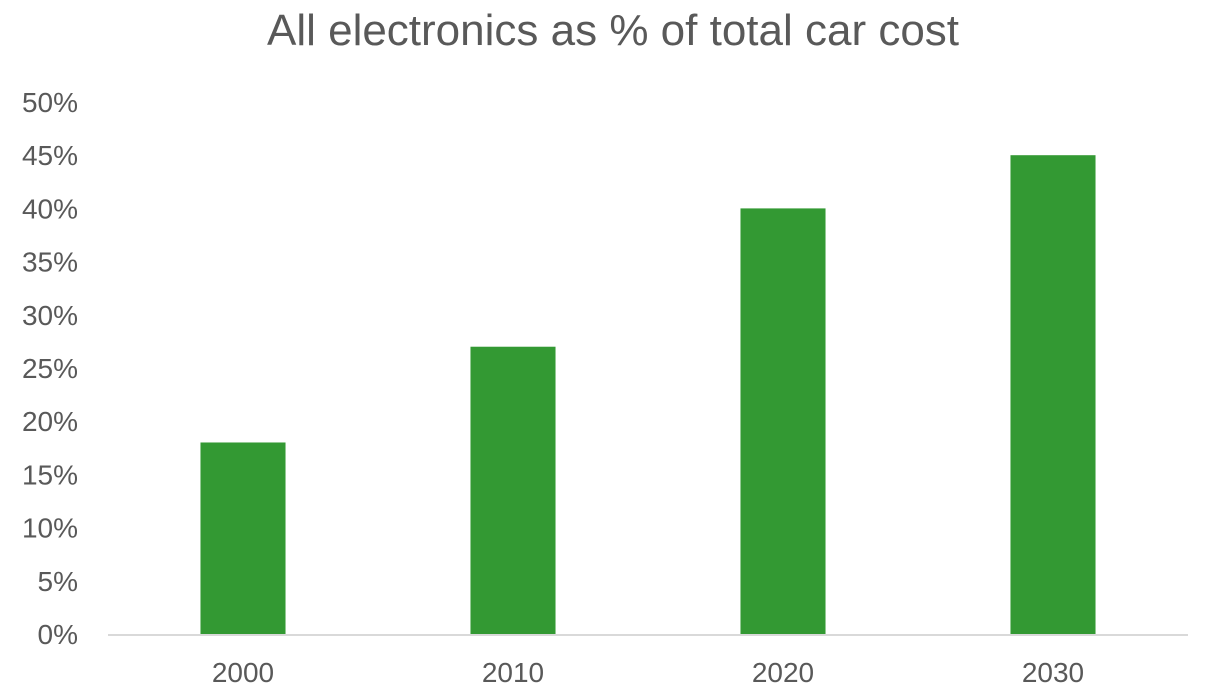 This screenshot has height=690, width=1226. What do you see at coordinates (50, 155) in the screenshot?
I see `y-tick-label: 45%` at bounding box center [50, 155].